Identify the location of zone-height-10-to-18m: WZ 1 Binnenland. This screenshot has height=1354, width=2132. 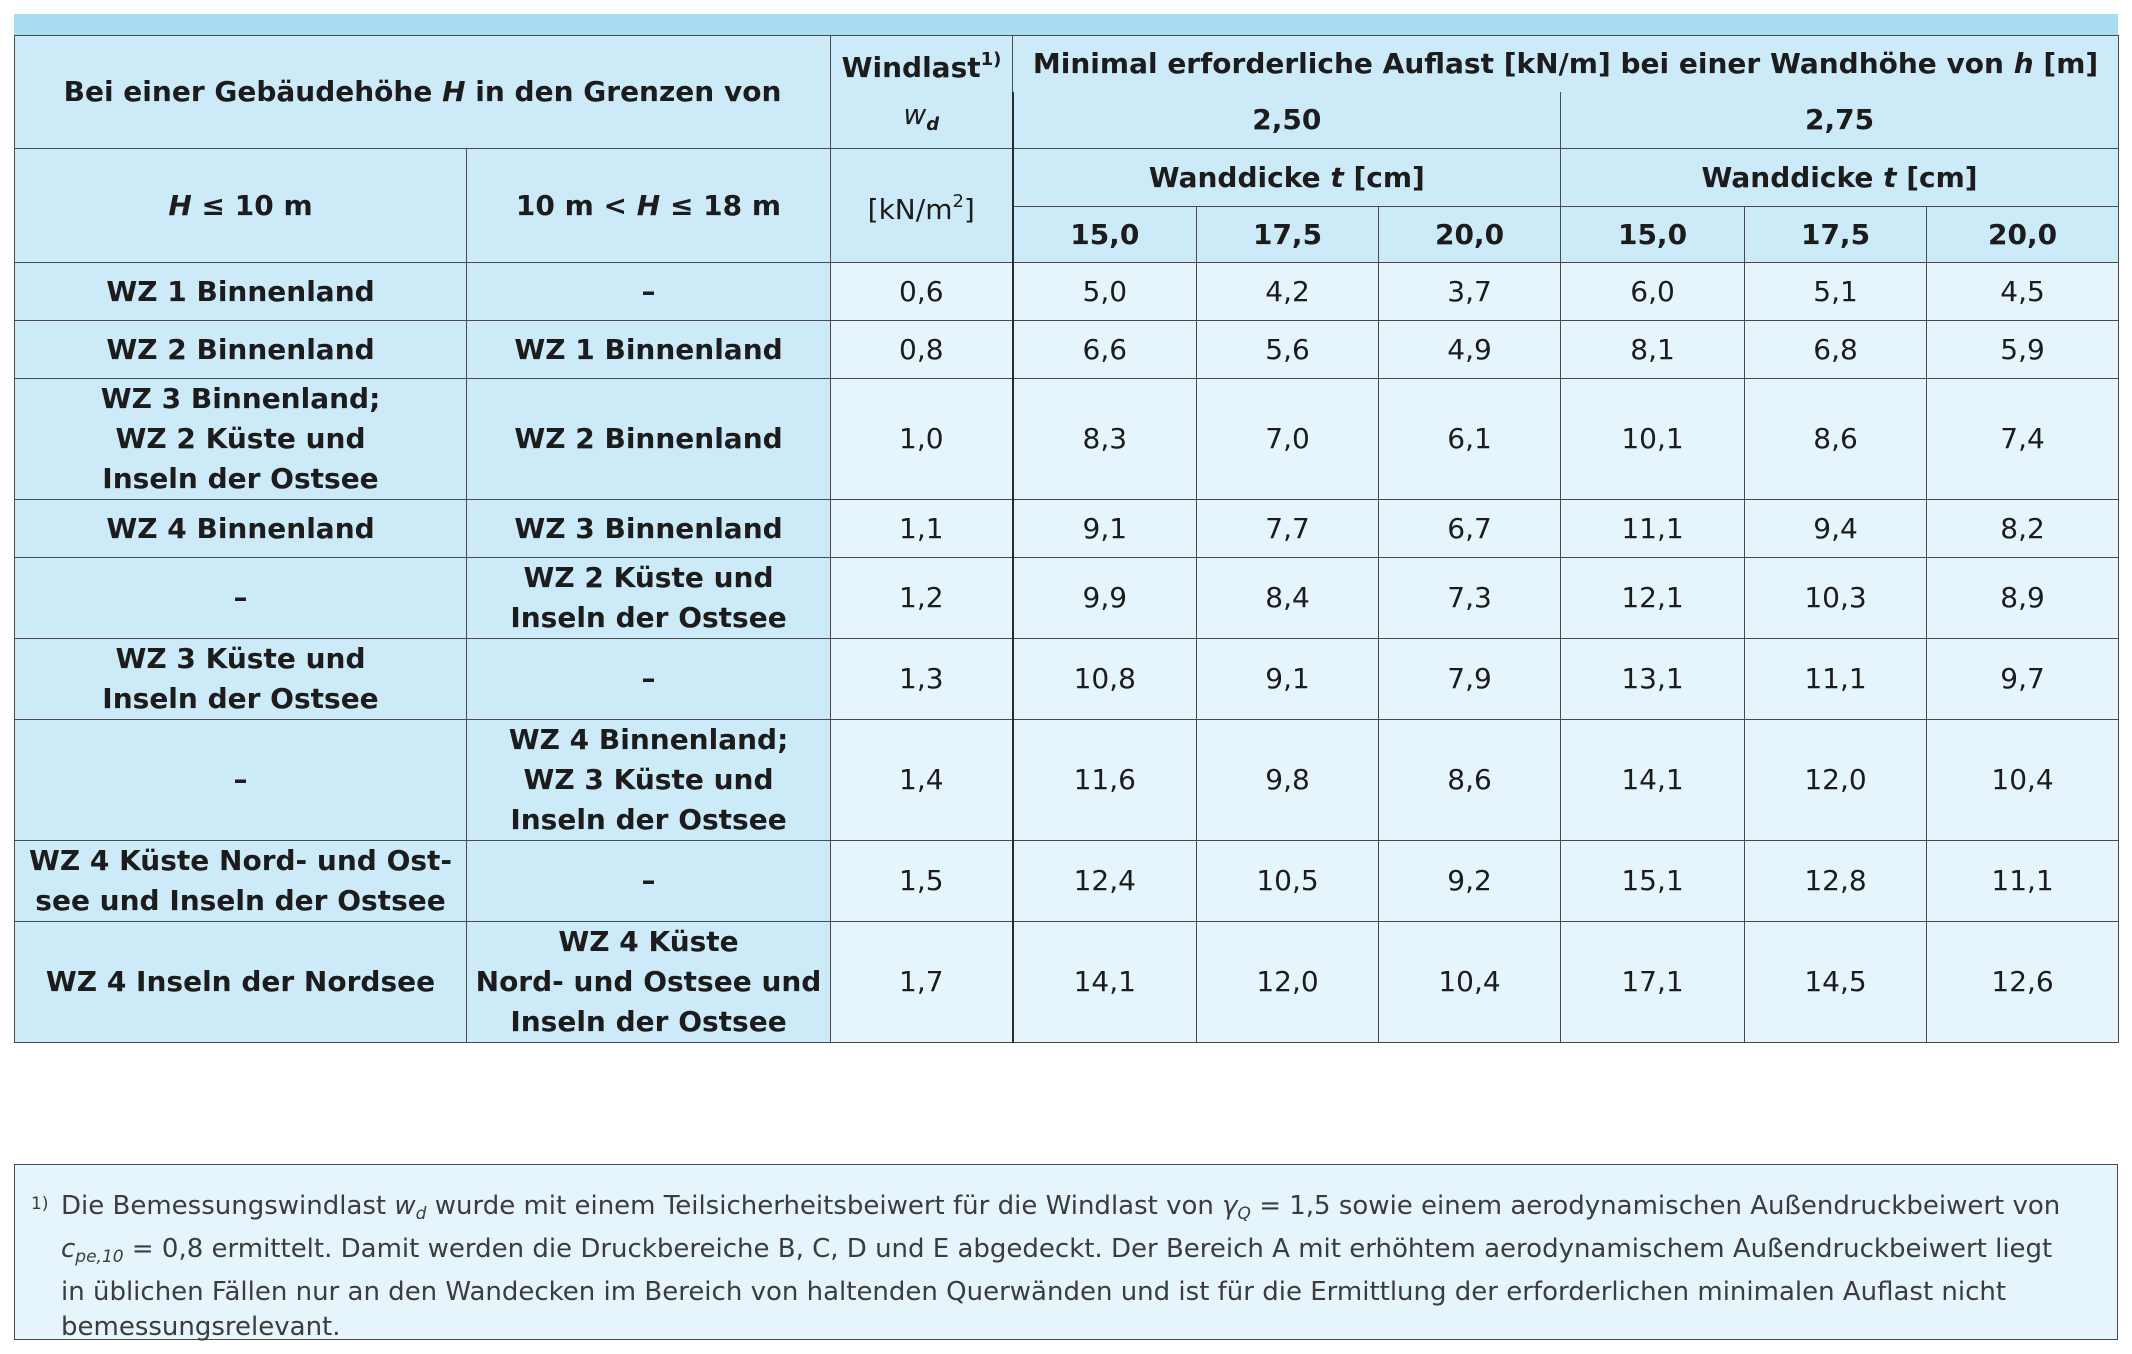
(648, 349).